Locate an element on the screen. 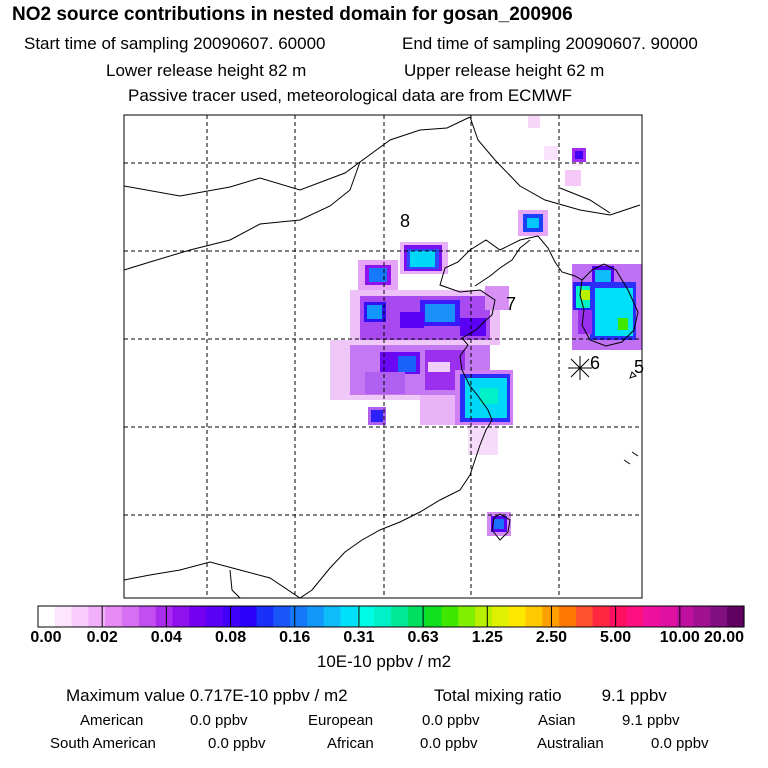 This screenshot has width=768, height=768. region-australian-value: 0.0 ppbv is located at coordinates (680, 743).